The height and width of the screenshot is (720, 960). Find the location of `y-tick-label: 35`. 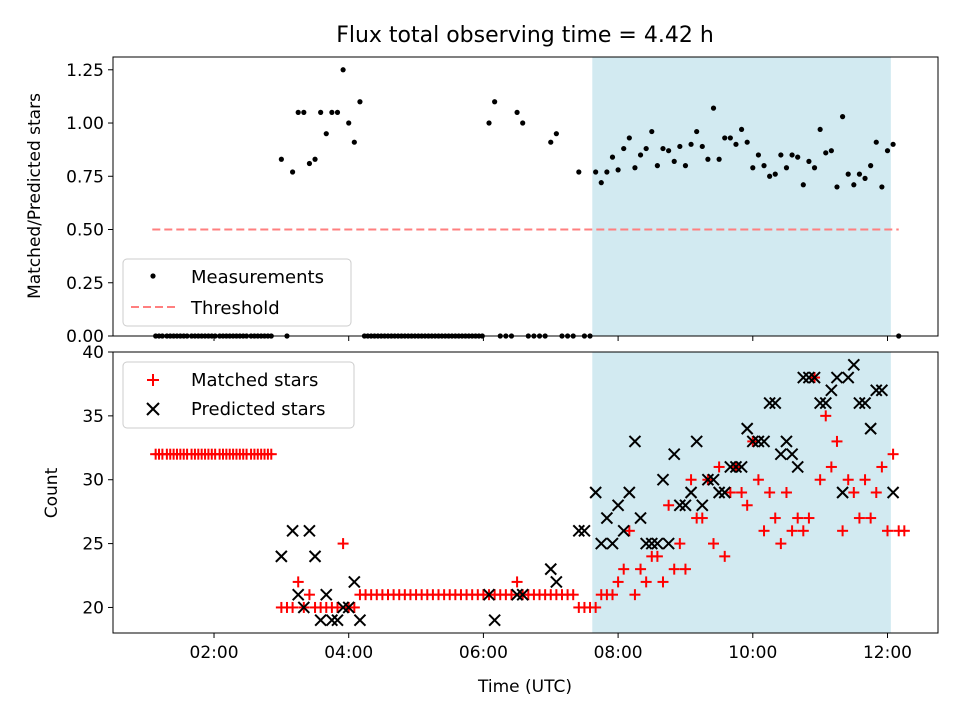

y-tick-label: 35 is located at coordinates (93, 417).